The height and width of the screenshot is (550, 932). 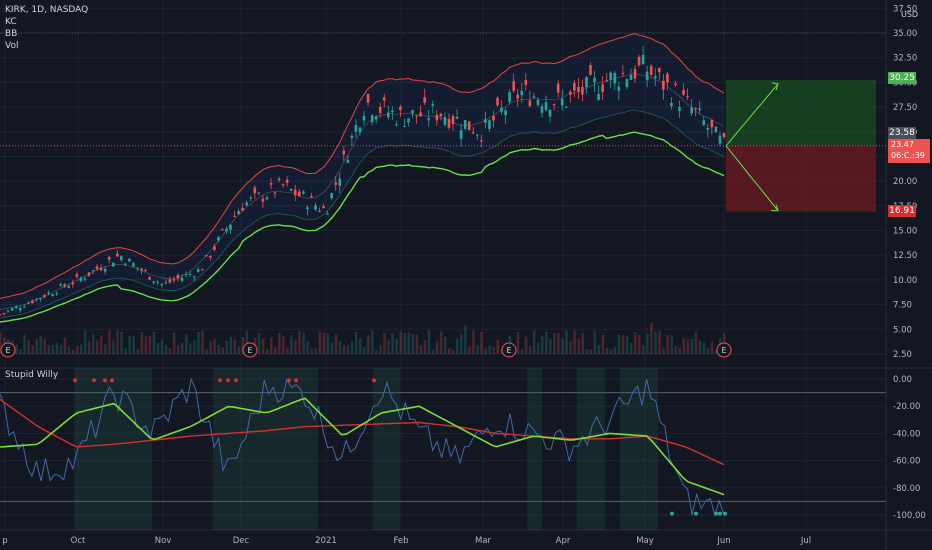 What do you see at coordinates (902, 355) in the screenshot?
I see `price-tick-label: 2.50` at bounding box center [902, 355].